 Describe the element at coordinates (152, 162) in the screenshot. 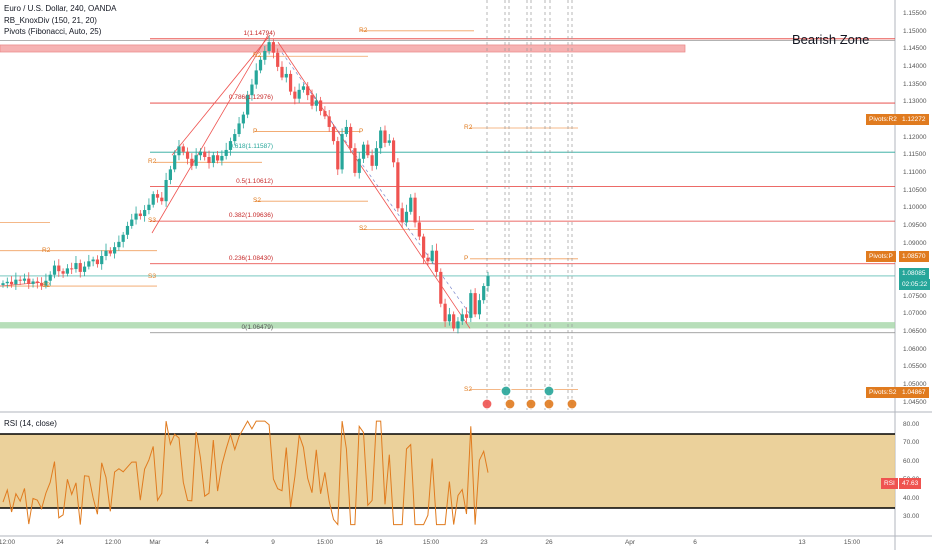

I see `pivot-label-2: R2` at that location.